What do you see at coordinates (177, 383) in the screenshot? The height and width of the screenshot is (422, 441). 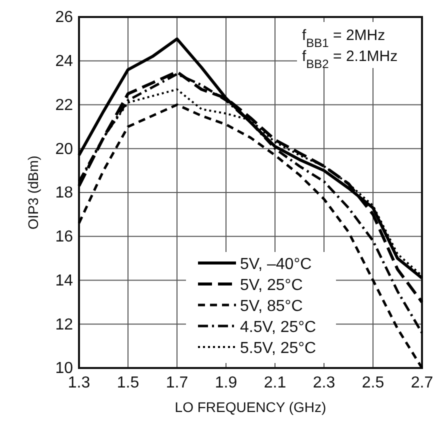 I see `x-tick-label: 1.7` at bounding box center [177, 383].